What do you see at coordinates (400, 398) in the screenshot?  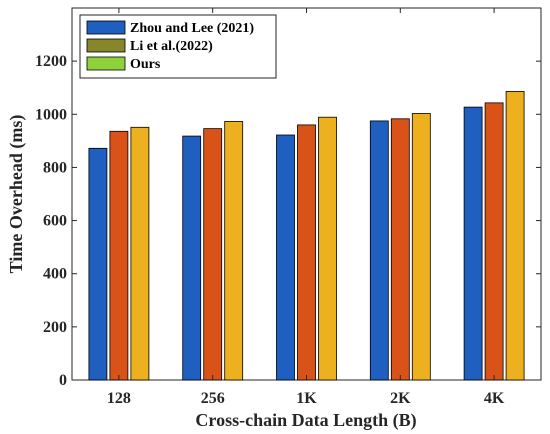 I see `x-tick-label: 2K` at bounding box center [400, 398].